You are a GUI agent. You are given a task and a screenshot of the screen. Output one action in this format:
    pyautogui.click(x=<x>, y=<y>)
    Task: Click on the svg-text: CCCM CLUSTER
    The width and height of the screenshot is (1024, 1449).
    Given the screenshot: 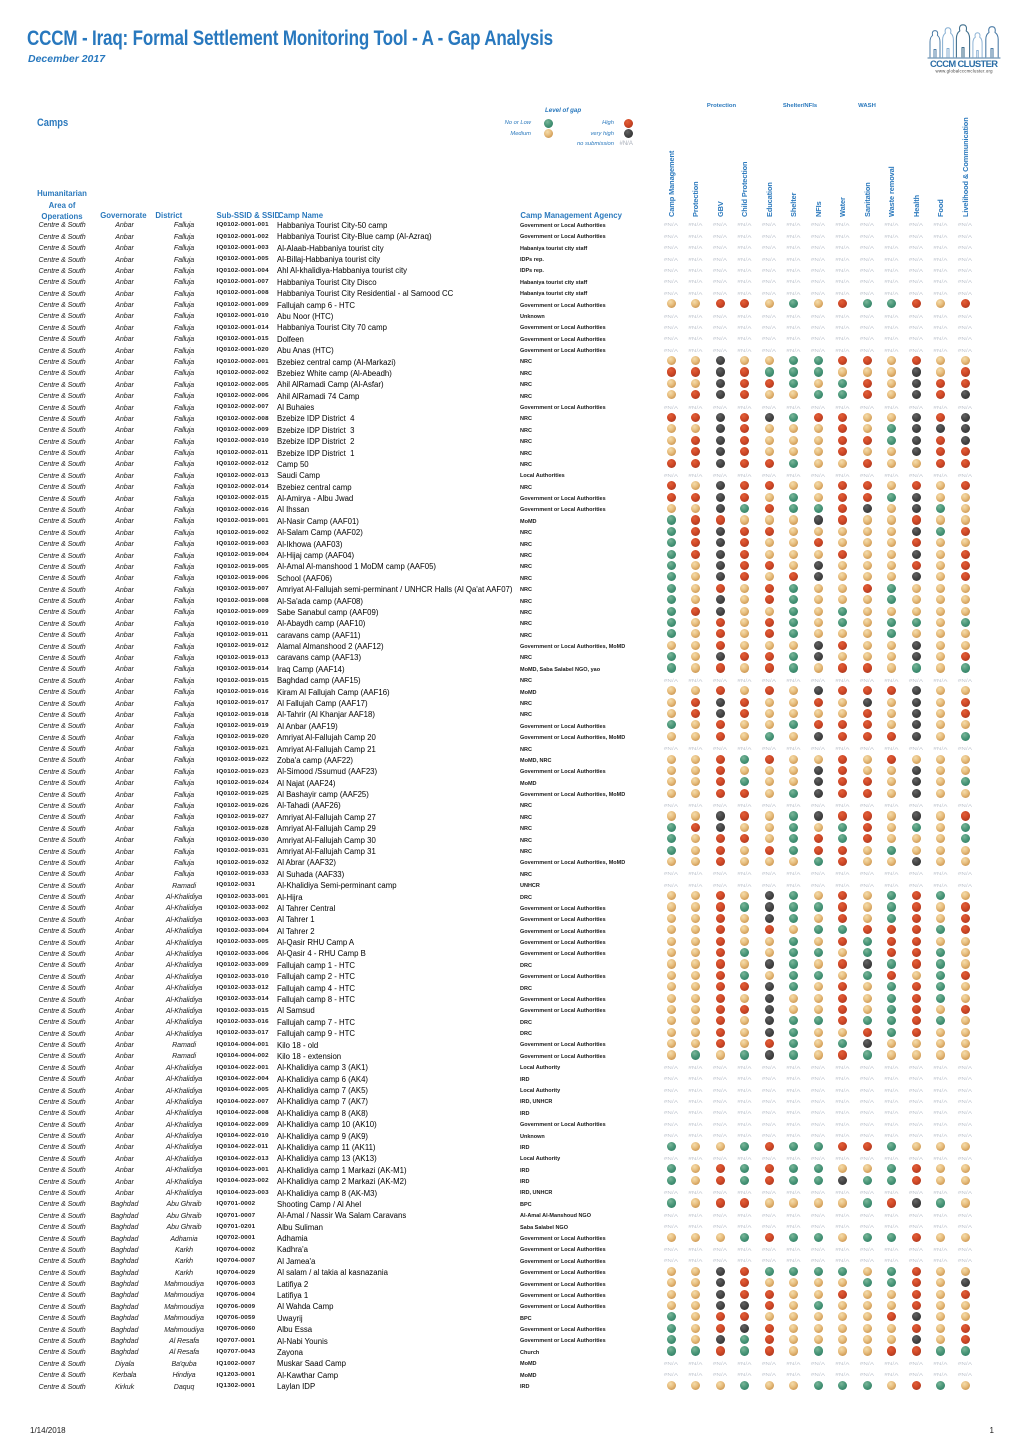 What is the action you would take?
    pyautogui.click(x=964, y=63)
    